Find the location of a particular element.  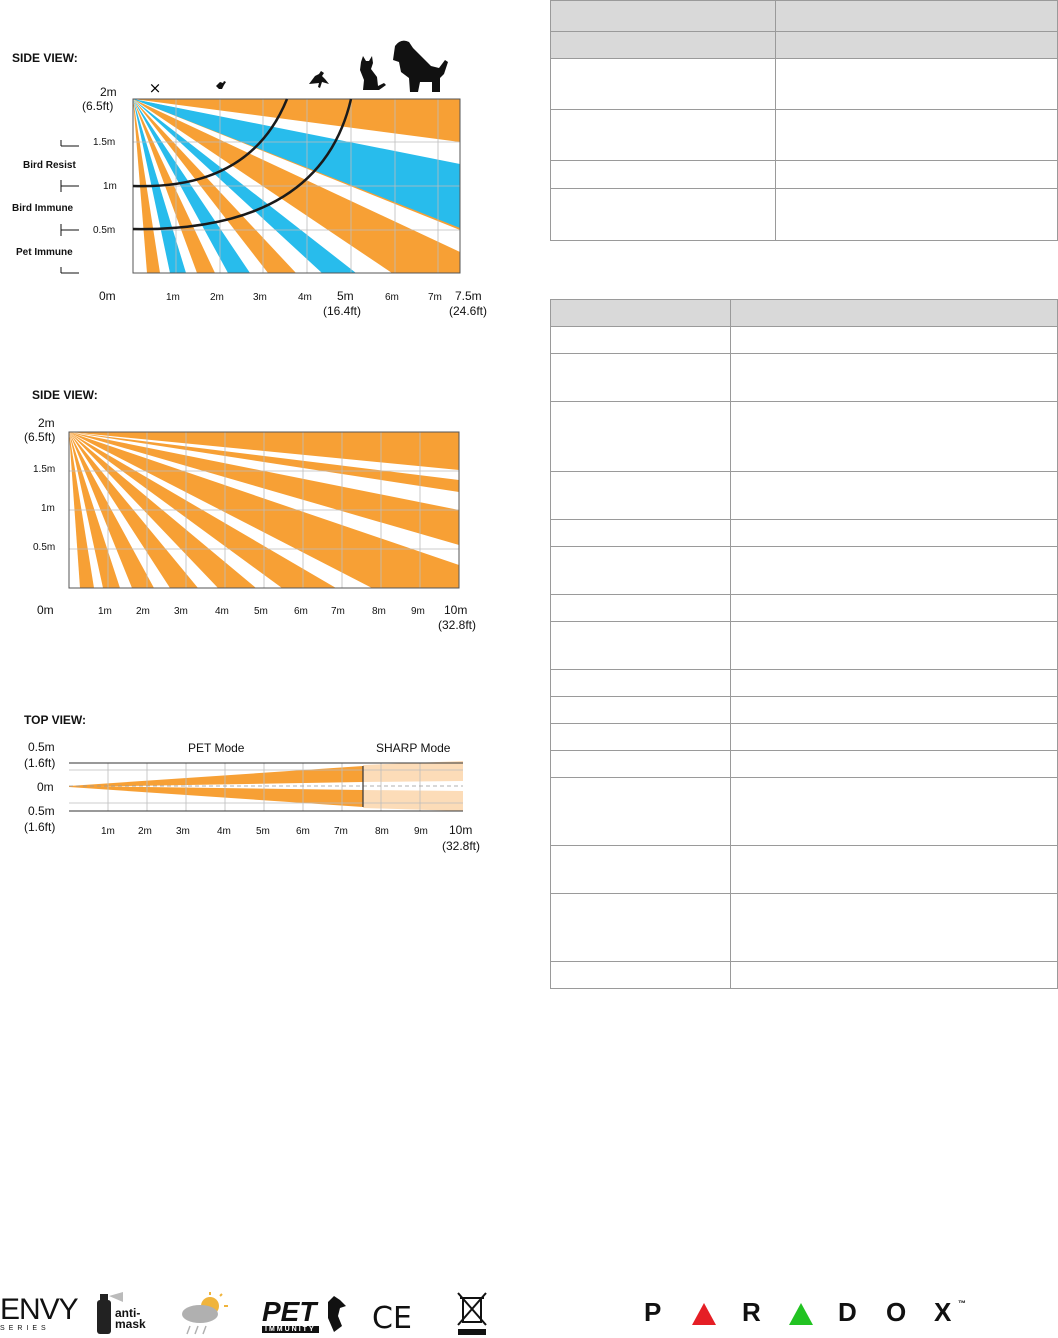

anti-mask-logo: anti-mask is located at coordinates (124, 1313).